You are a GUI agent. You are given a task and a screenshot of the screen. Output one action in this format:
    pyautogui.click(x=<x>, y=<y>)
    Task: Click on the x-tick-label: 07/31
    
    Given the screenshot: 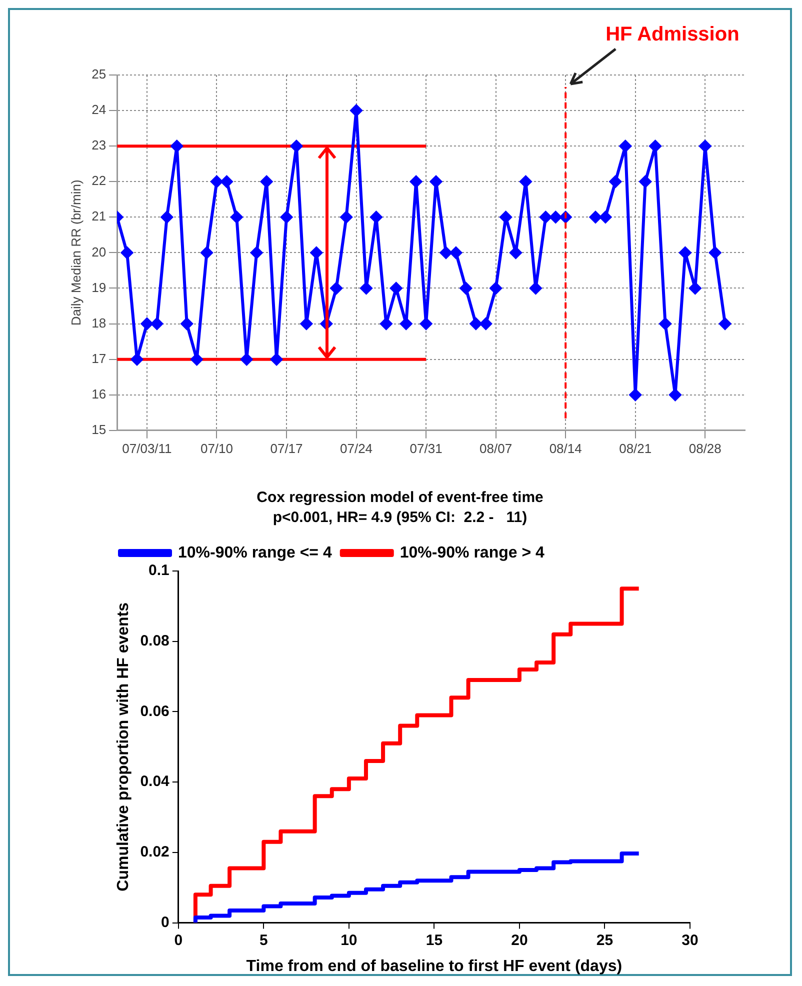 What is the action you would take?
    pyautogui.click(x=426, y=448)
    